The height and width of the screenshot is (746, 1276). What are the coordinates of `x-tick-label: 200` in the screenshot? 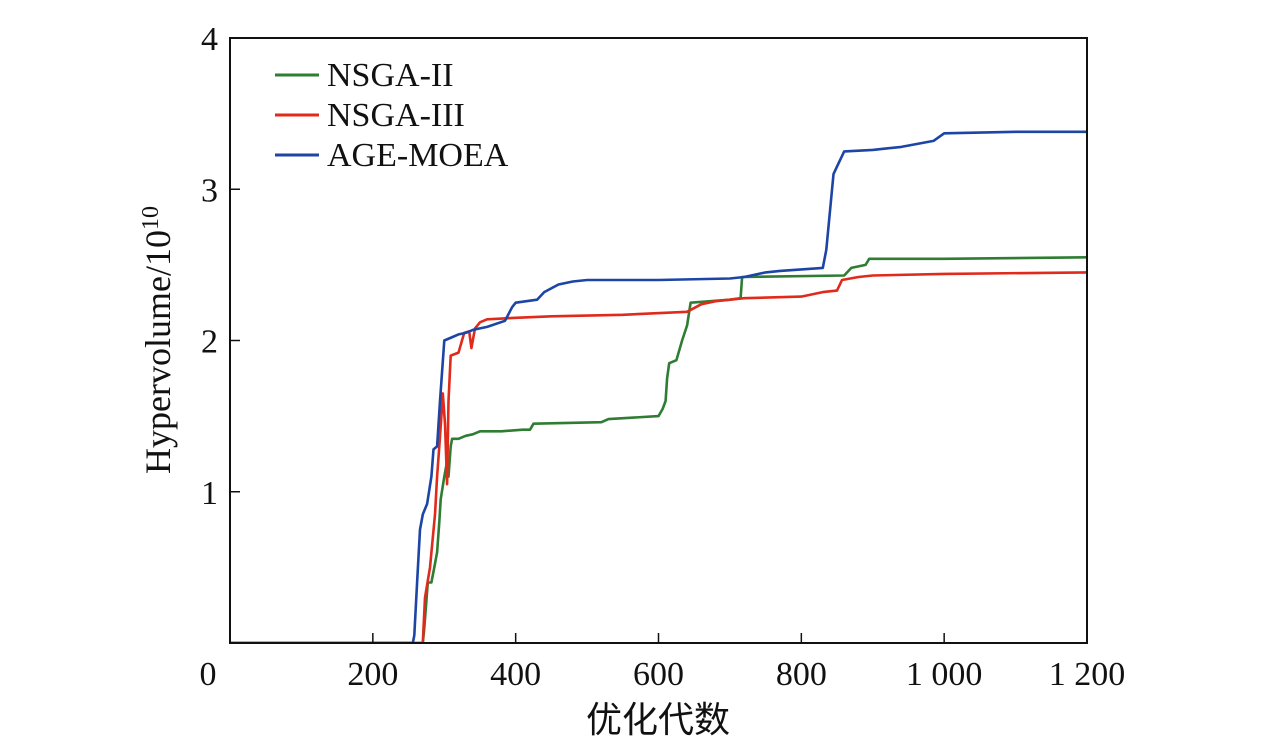 It's located at (372, 674).